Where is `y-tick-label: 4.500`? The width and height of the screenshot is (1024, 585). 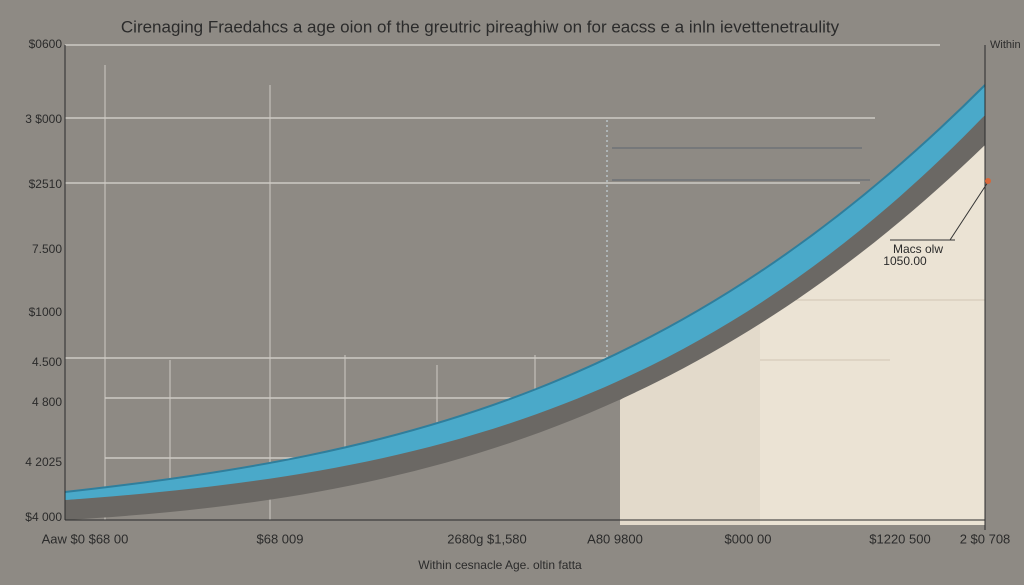 y-tick-label: 4.500 is located at coordinates (47, 362).